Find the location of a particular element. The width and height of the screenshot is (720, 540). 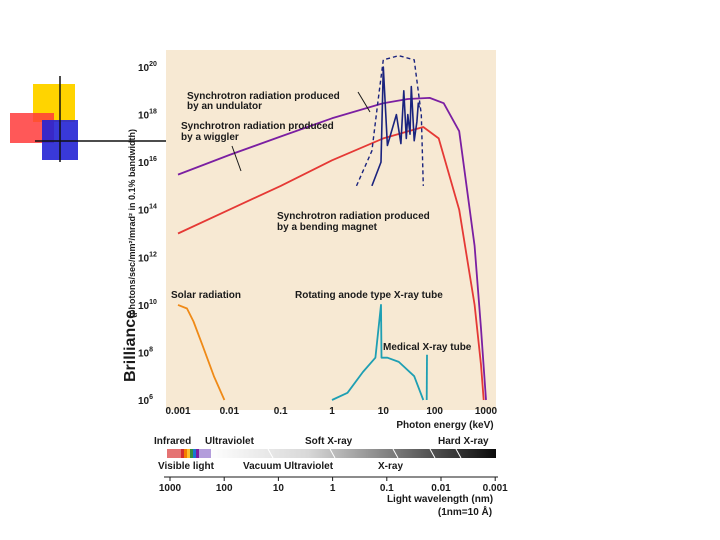

x-tick-label: 0.1 is located at coordinates (281, 411).